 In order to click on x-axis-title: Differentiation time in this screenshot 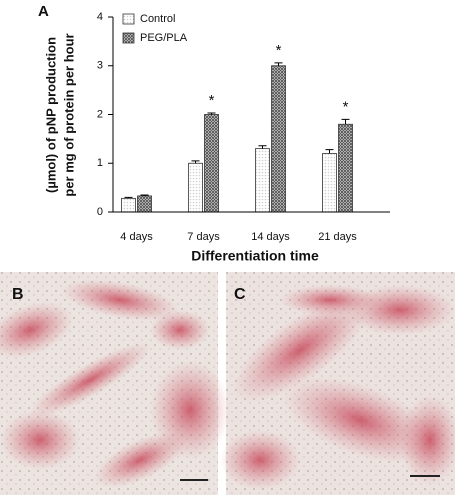, I will do `click(255, 256)`.